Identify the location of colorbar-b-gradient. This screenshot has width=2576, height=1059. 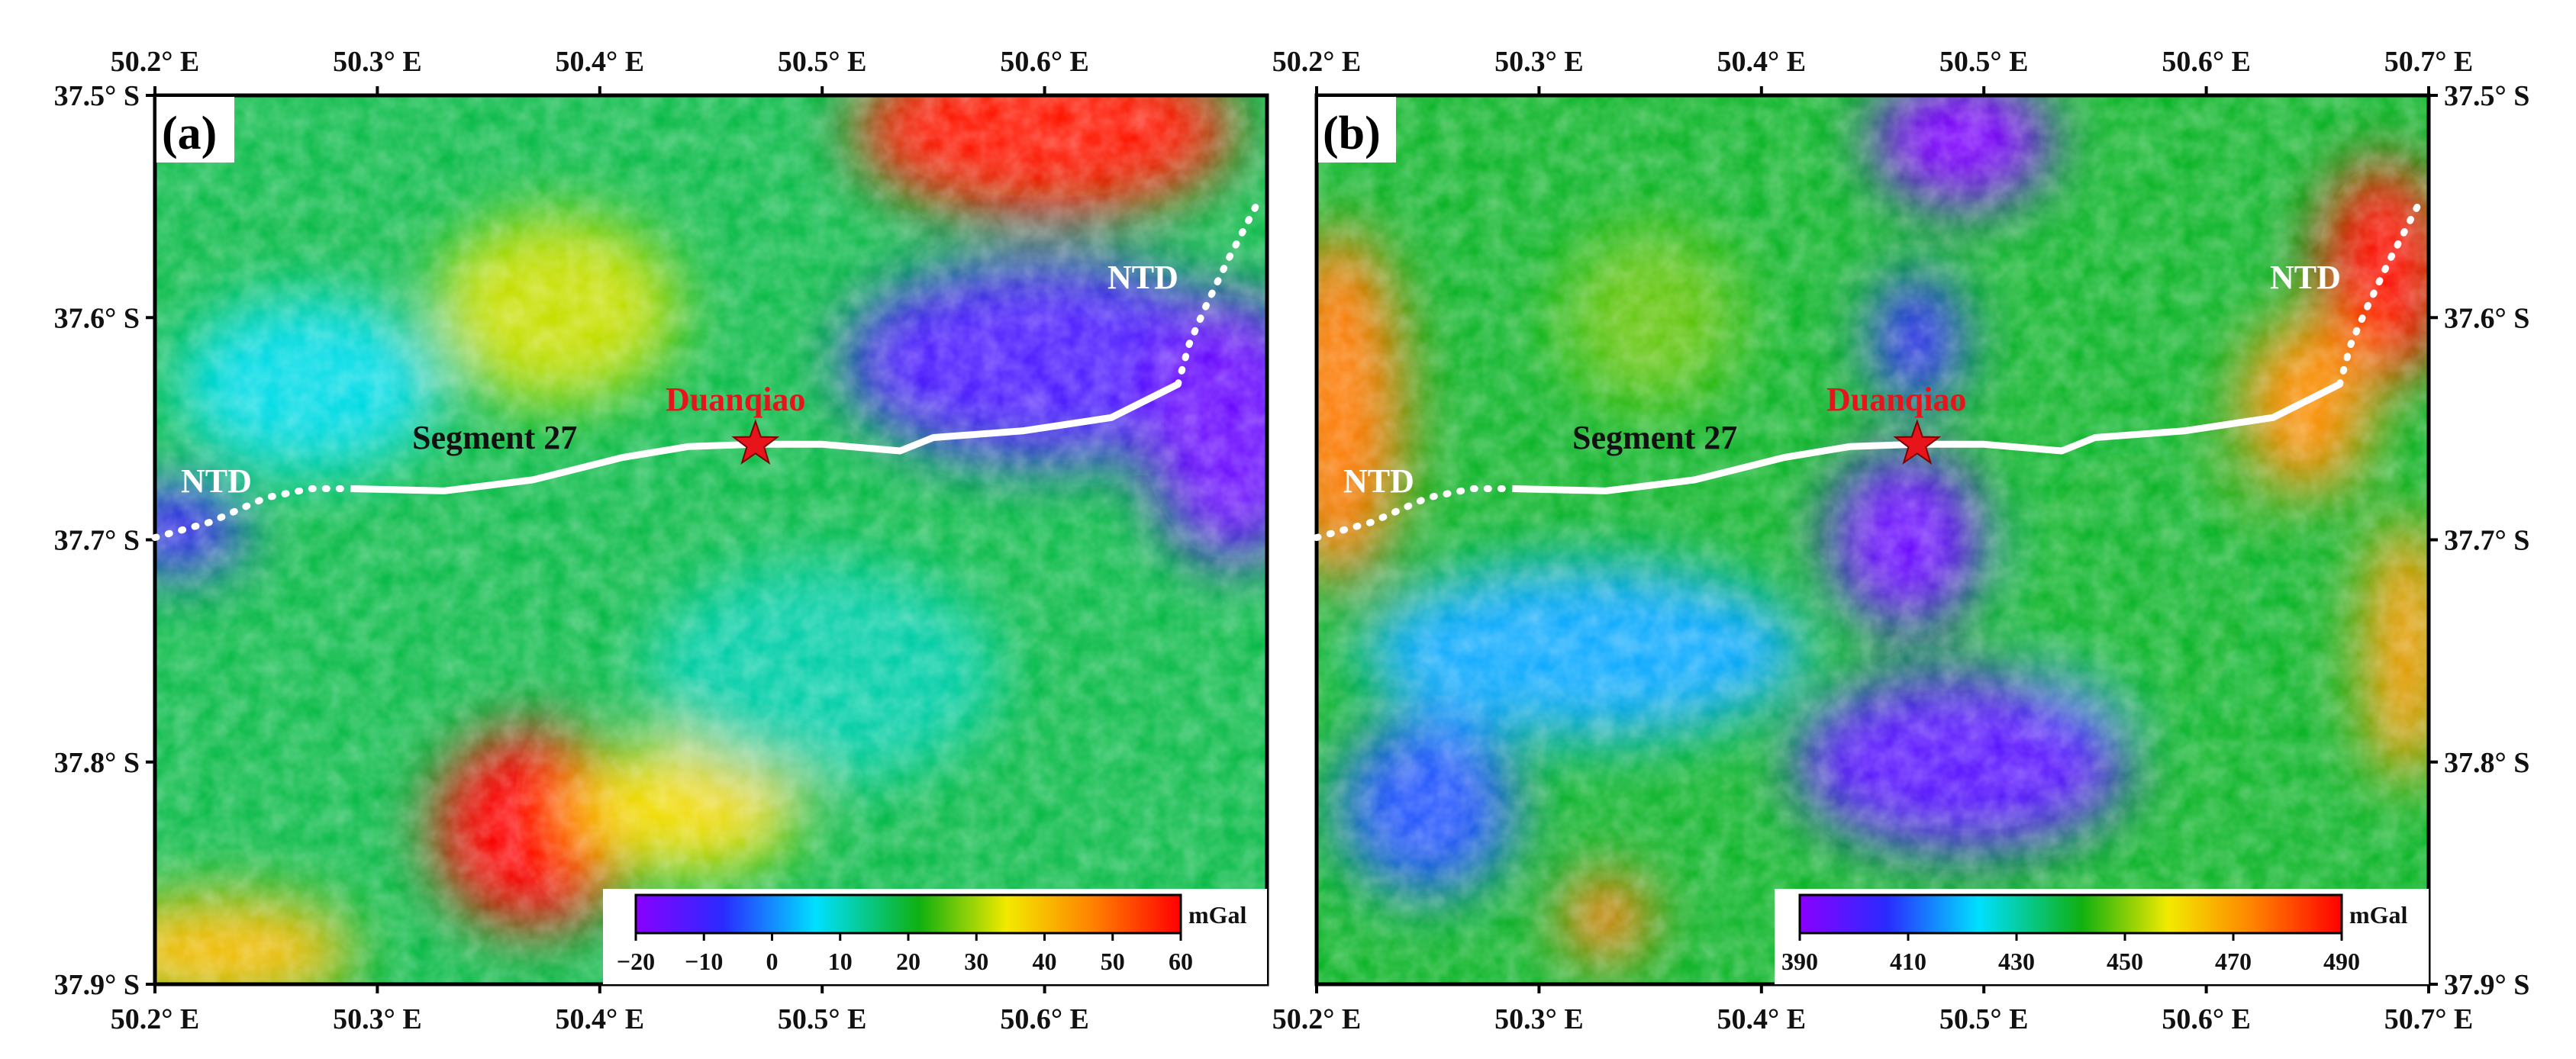
(2071, 914).